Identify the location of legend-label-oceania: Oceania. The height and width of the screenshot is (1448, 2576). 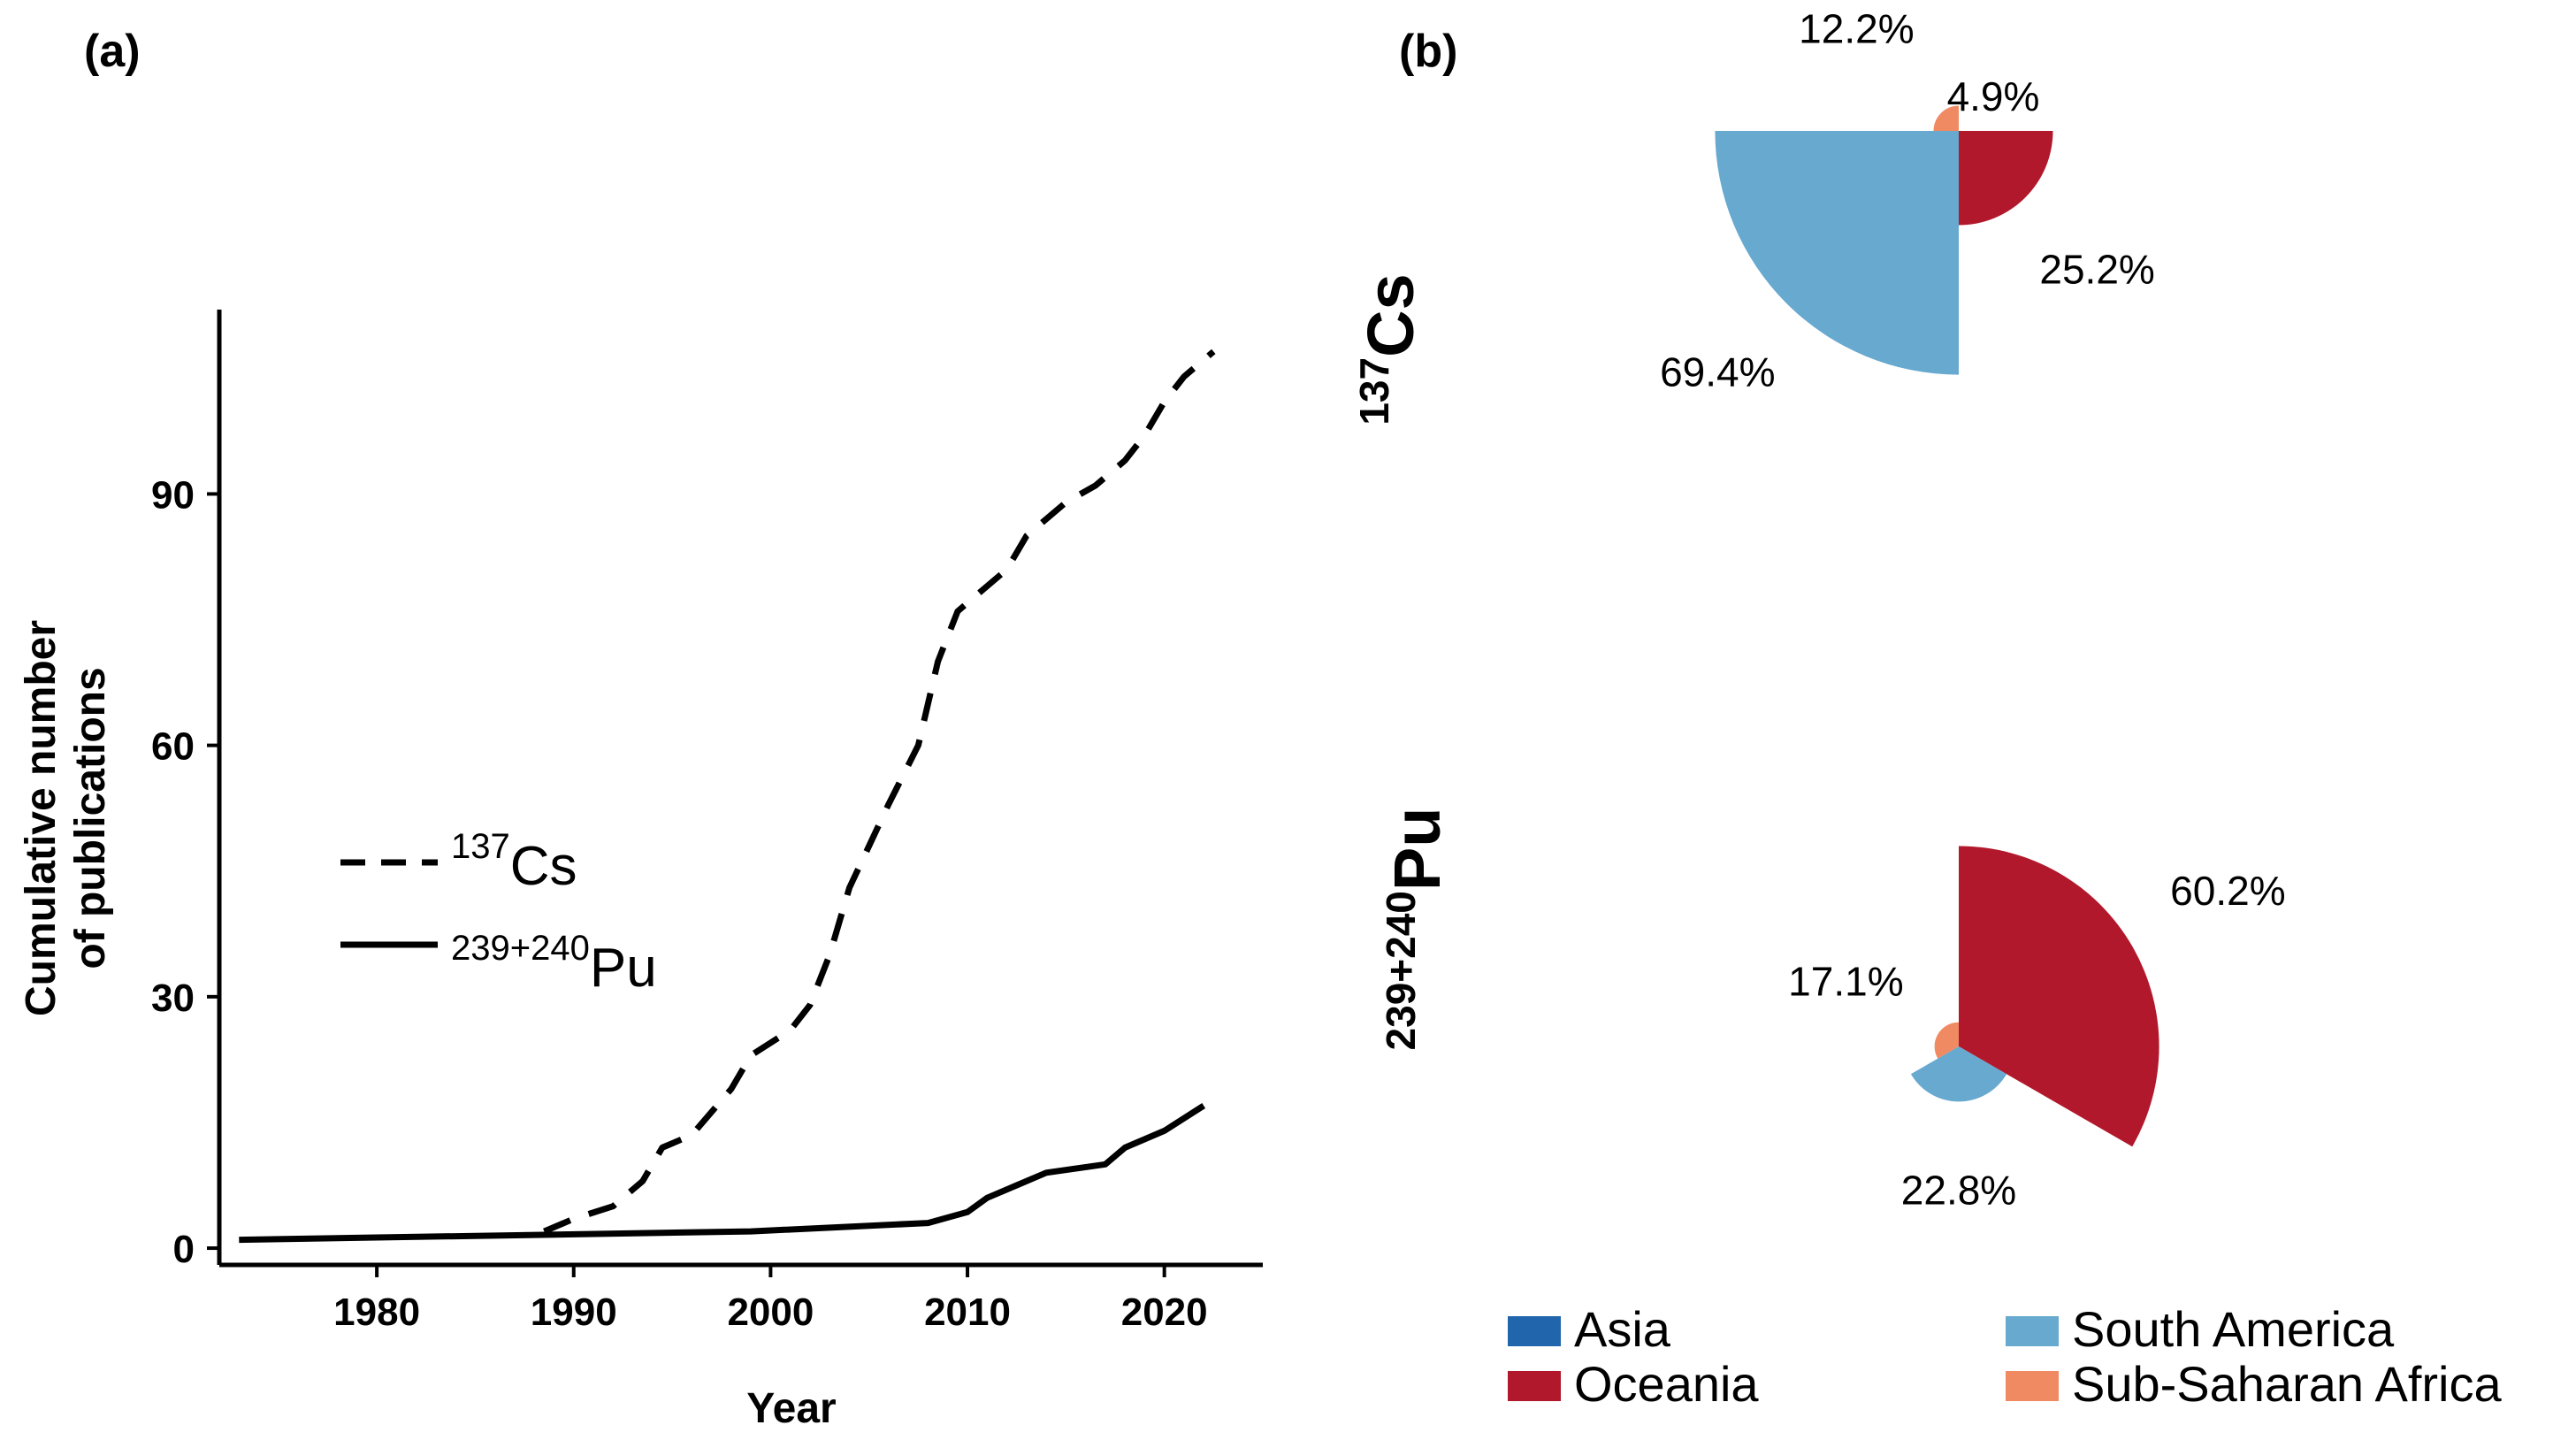
(1667, 1384).